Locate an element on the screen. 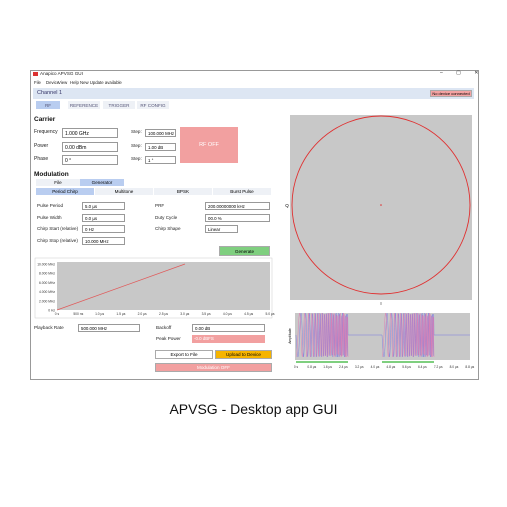 The height and width of the screenshot is (507, 507). iq-circle is located at coordinates (381, 205).